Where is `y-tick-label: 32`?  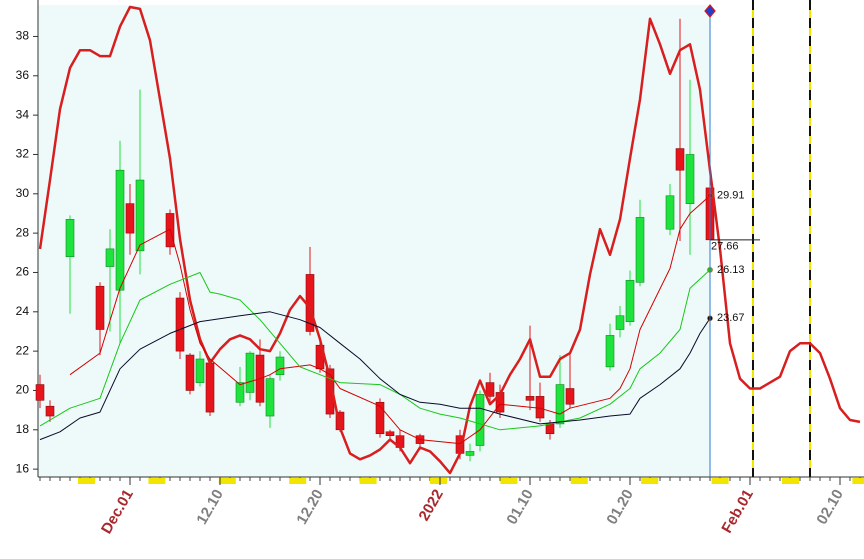
y-tick-label: 32 is located at coordinates (23, 154).